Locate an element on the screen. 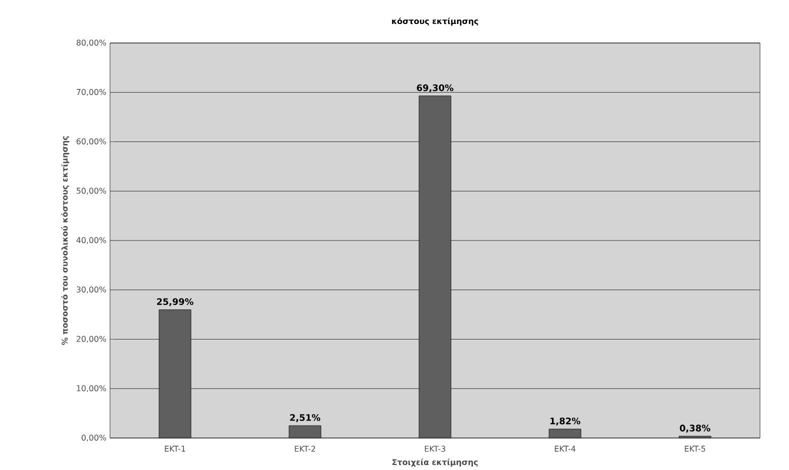 The image size is (789, 470). data-label: 1,82% is located at coordinates (565, 422).